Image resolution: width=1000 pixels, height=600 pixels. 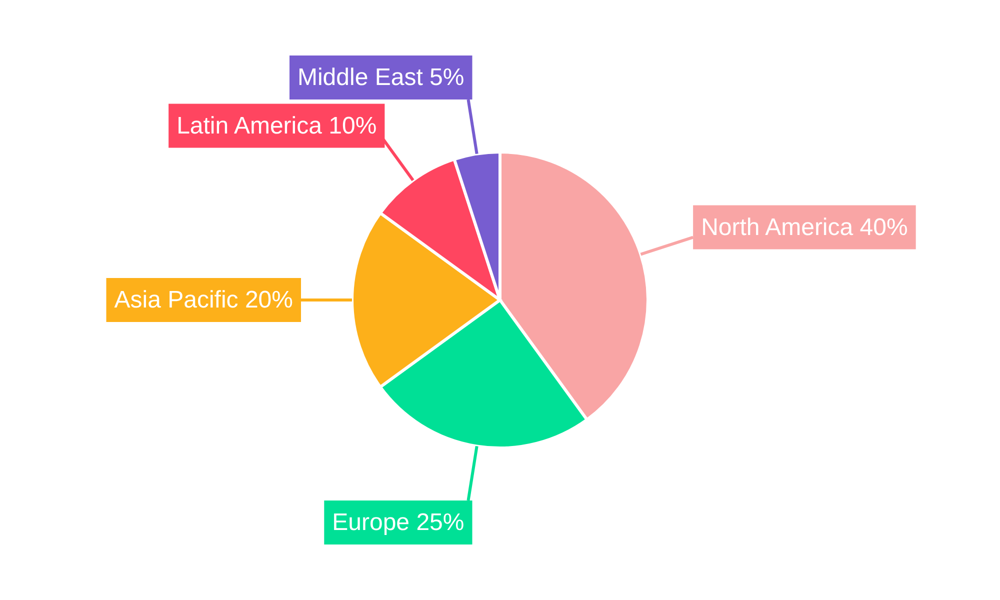 I want to click on slice-label: North America 40%, so click(x=804, y=227).